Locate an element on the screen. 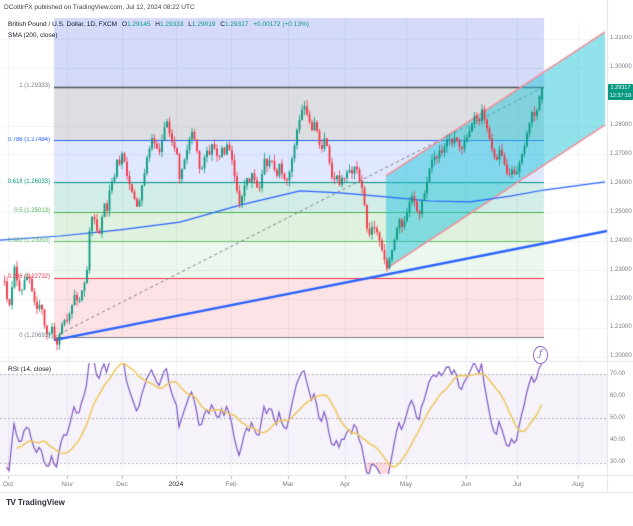 This screenshot has height=526, width=633. time-label: Dec is located at coordinates (122, 484).